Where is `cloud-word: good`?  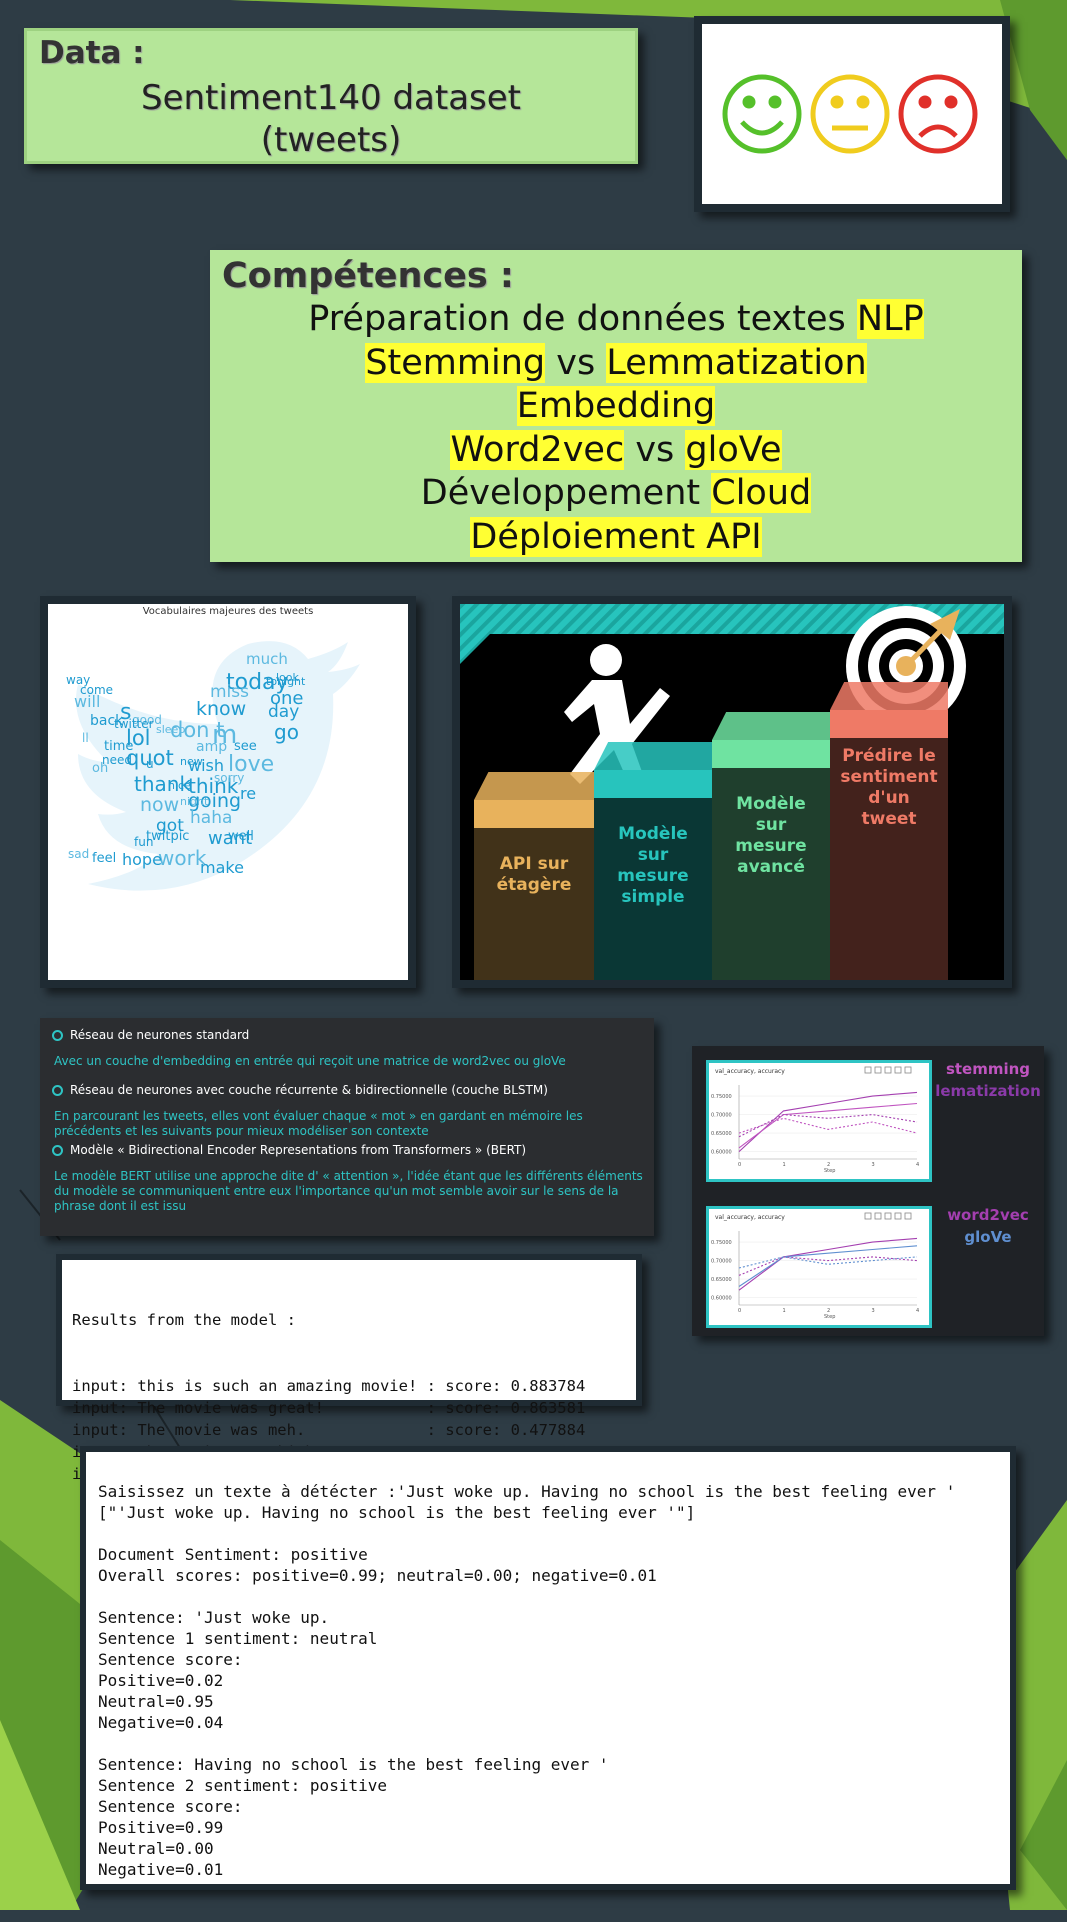
cloud-word: good is located at coordinates (147, 720).